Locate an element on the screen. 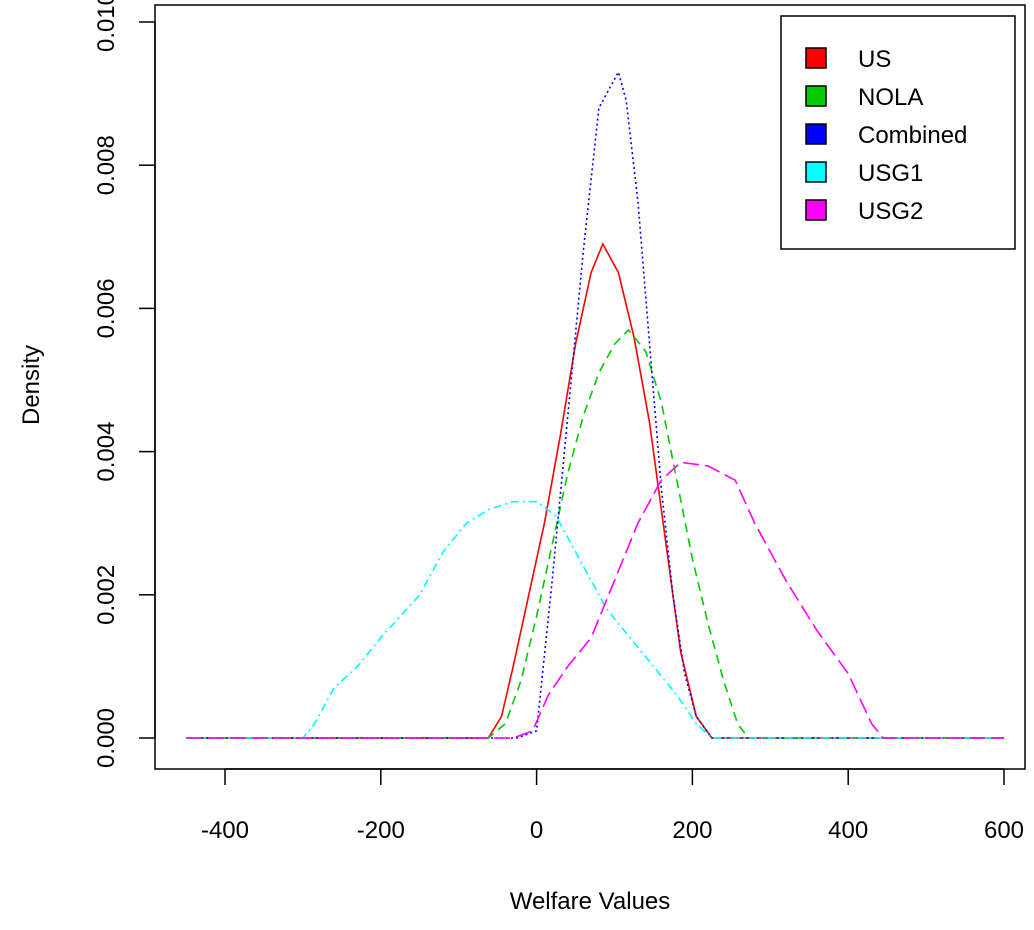 The height and width of the screenshot is (930, 1034). legend-swatch-usg2 is located at coordinates (816, 210).